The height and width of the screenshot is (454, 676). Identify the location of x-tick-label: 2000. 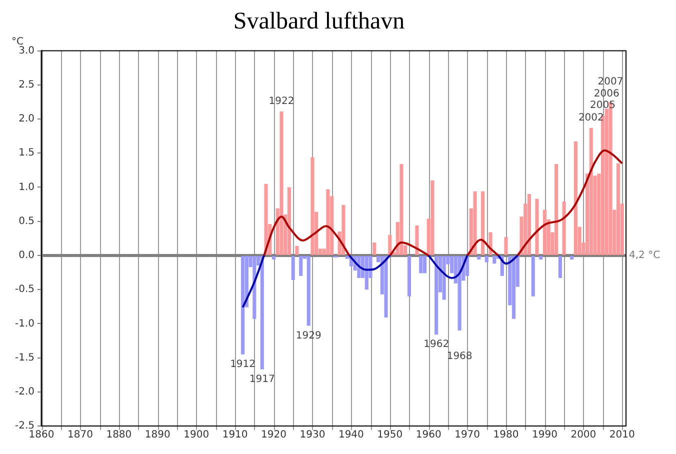
(583, 435).